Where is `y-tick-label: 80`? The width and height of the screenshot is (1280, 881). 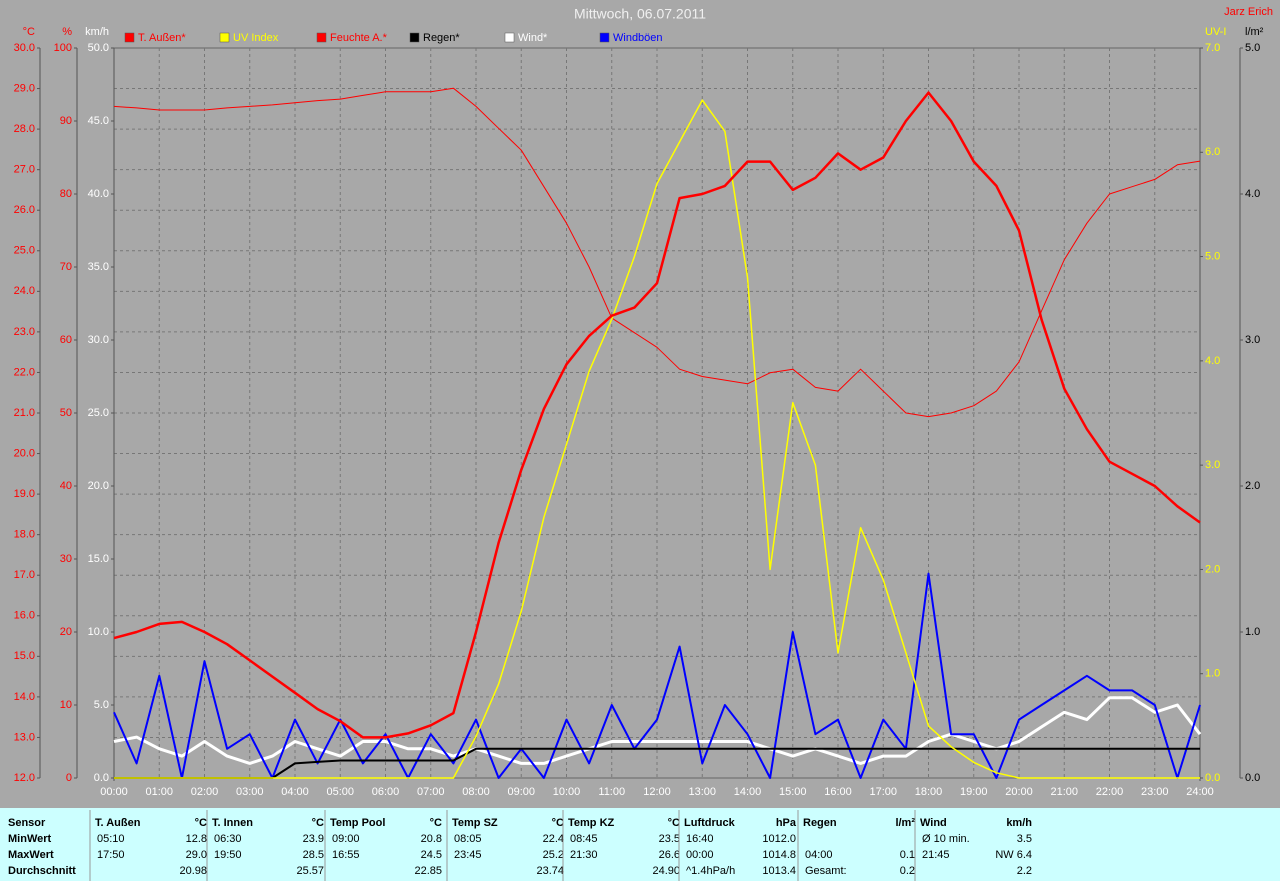 y-tick-label: 80 is located at coordinates (66, 194).